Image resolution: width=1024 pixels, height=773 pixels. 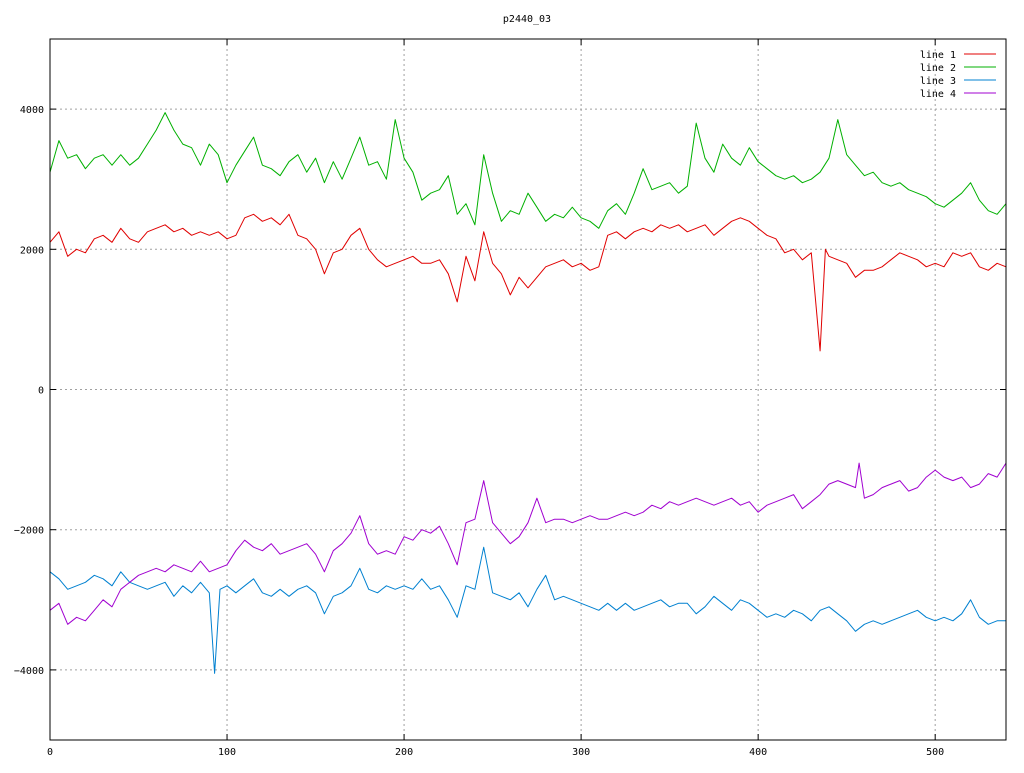 I want to click on legend-label: line 3, so click(x=938, y=81).